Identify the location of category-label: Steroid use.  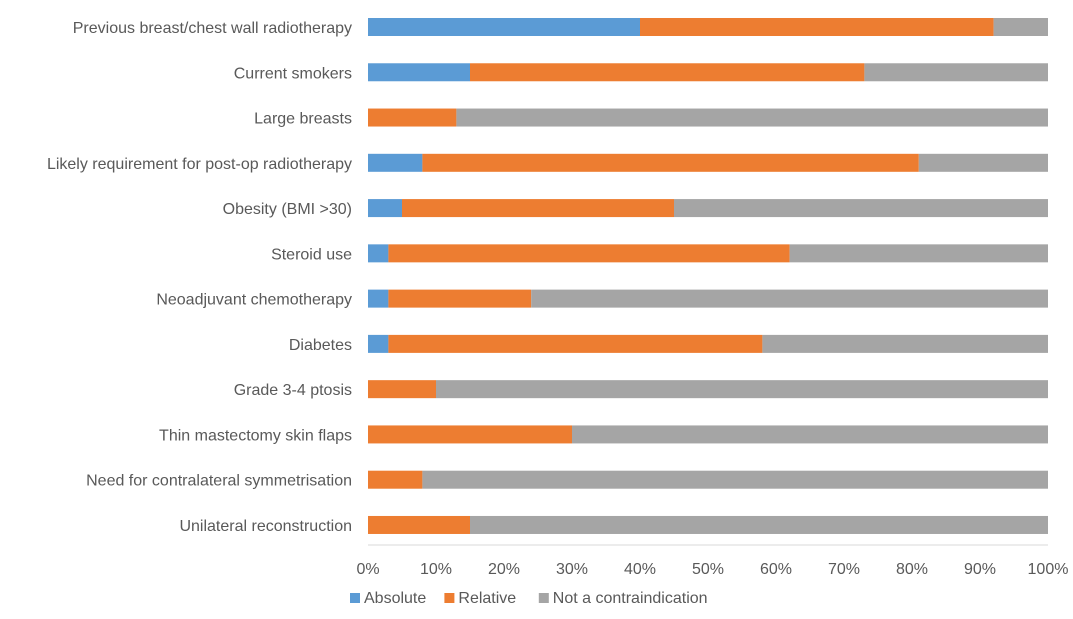
(311, 254).